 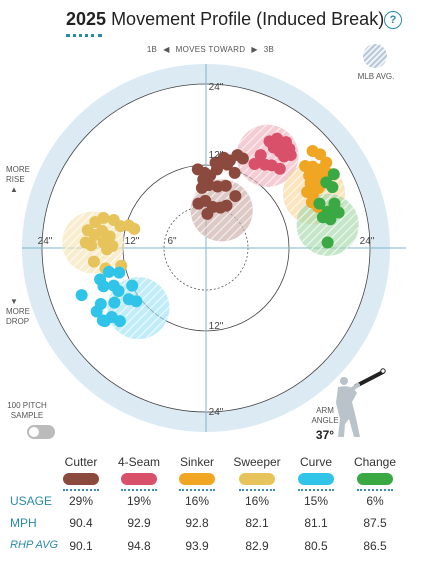 I want to click on cell-rhp-avg: 86.5, so click(x=375, y=546).